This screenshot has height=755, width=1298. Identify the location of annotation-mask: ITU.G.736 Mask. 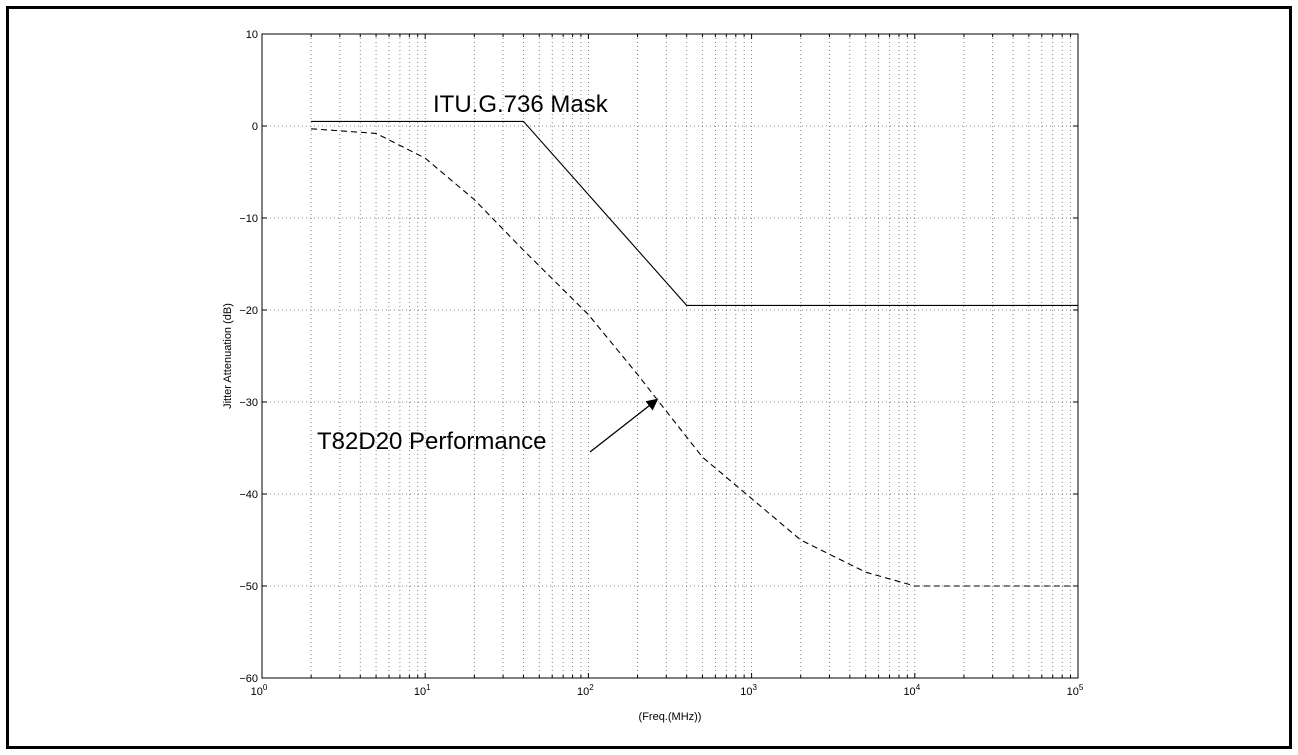
(521, 104).